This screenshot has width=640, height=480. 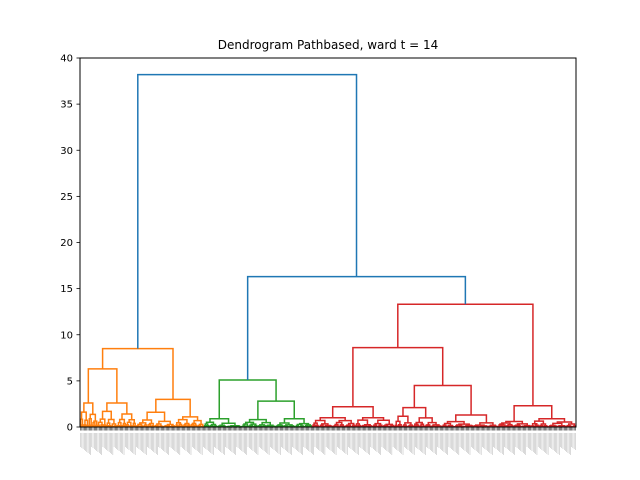 I want to click on chart-title: Dendrogram Pathbased, ward t = 14, so click(x=328, y=45).